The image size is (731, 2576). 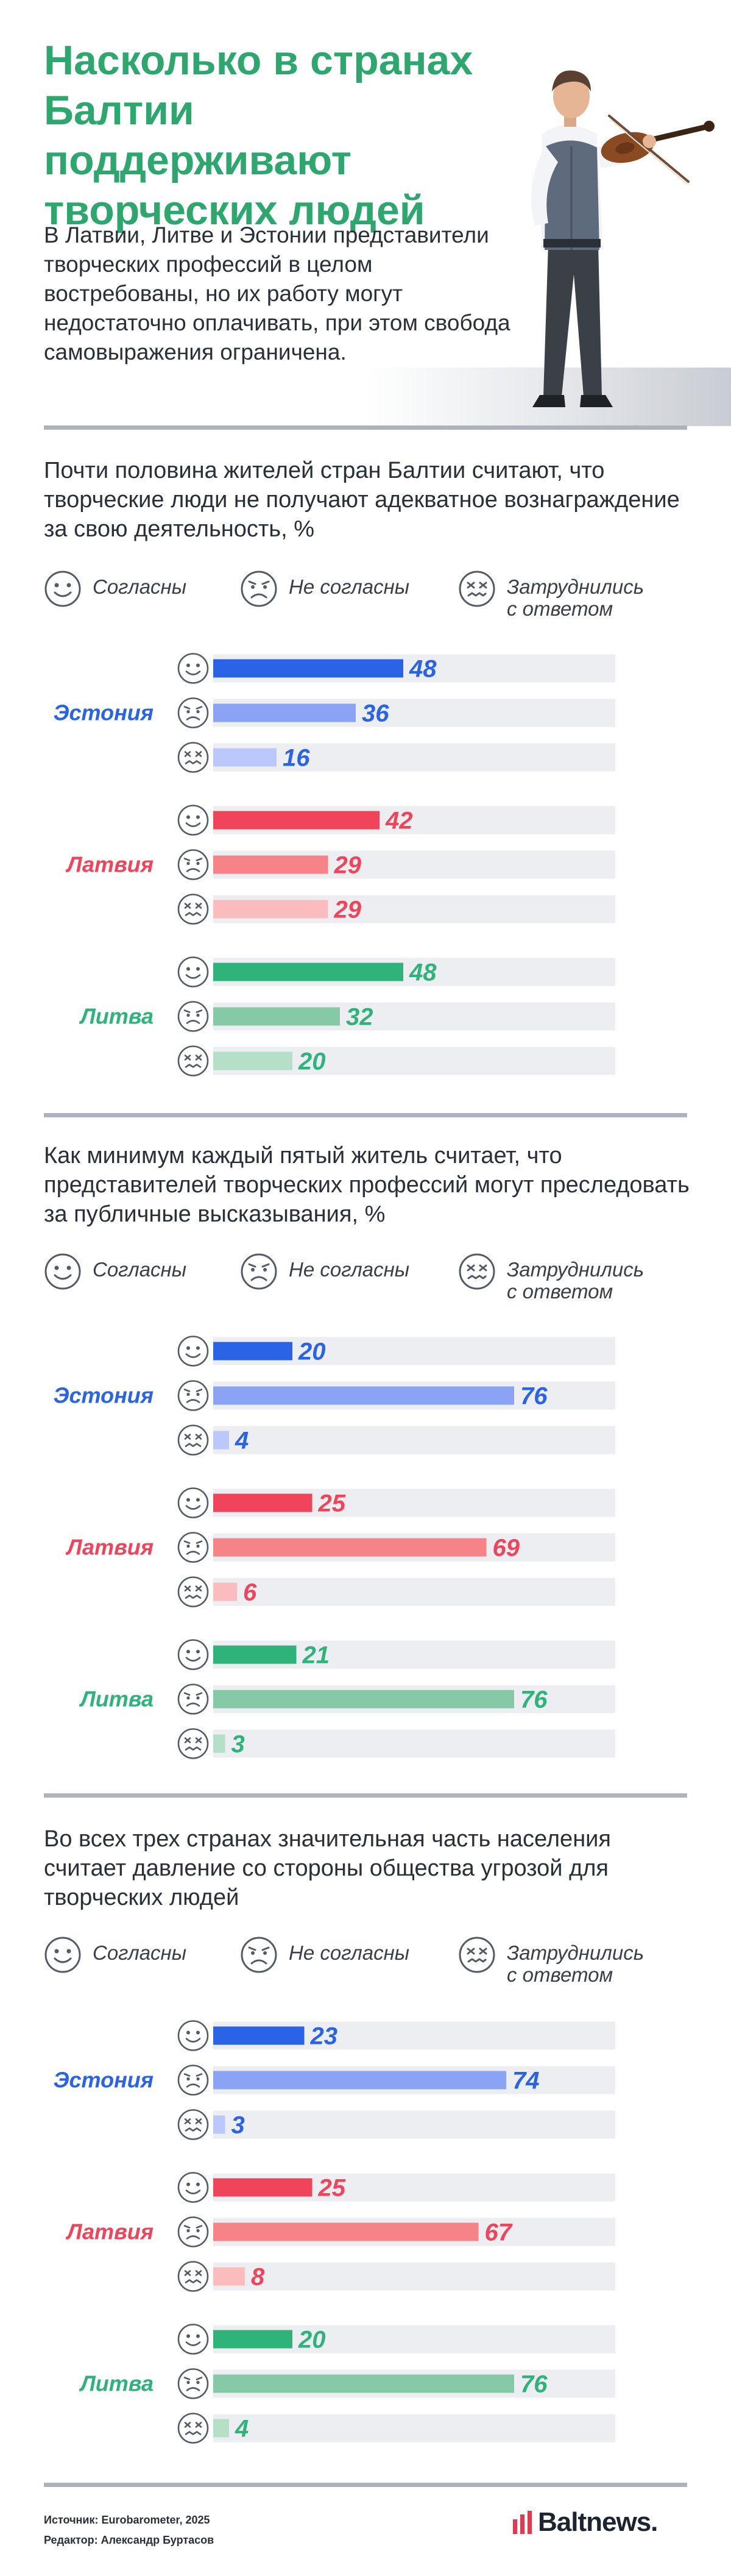 What do you see at coordinates (359, 1017) in the screenshot?
I see `data-label: 32` at bounding box center [359, 1017].